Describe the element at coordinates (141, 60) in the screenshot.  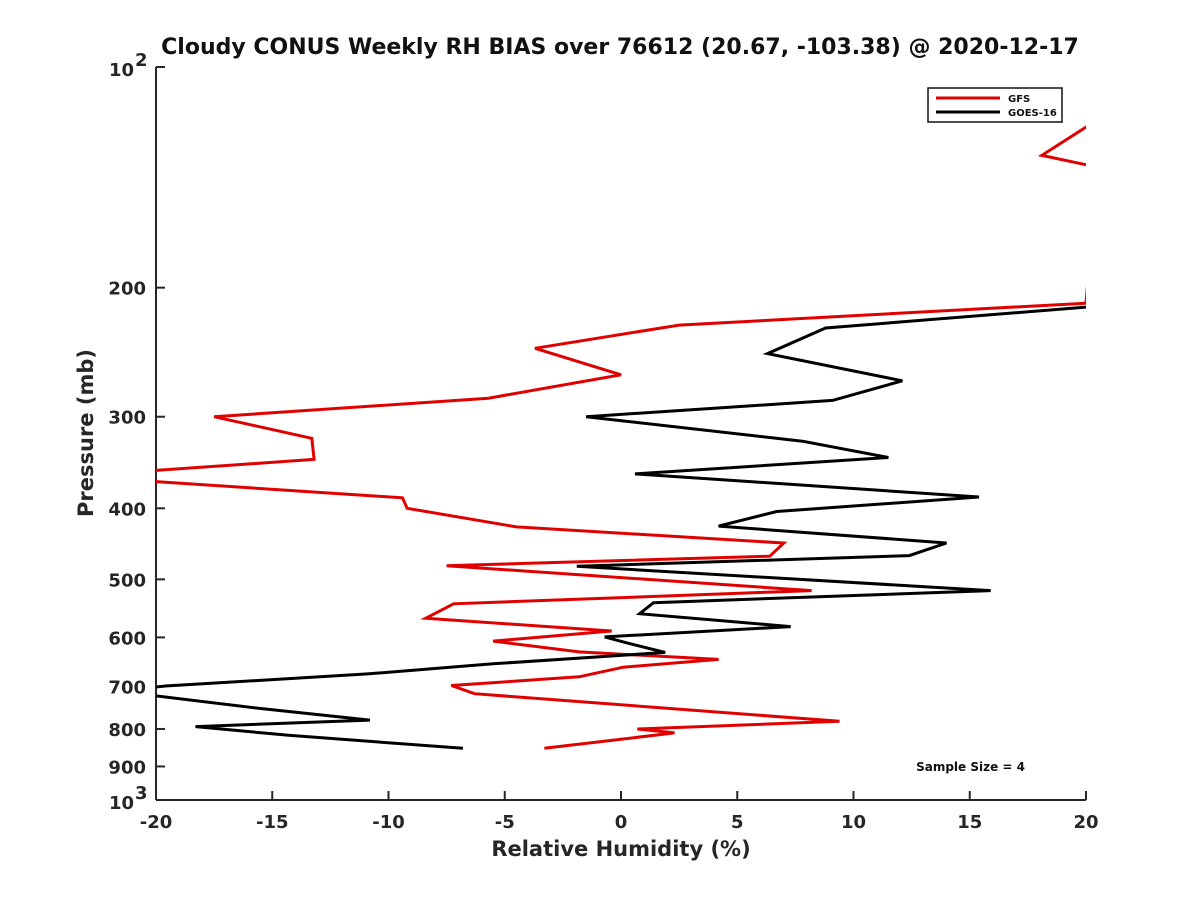
I see `y-top-label-exponent: 2` at that location.